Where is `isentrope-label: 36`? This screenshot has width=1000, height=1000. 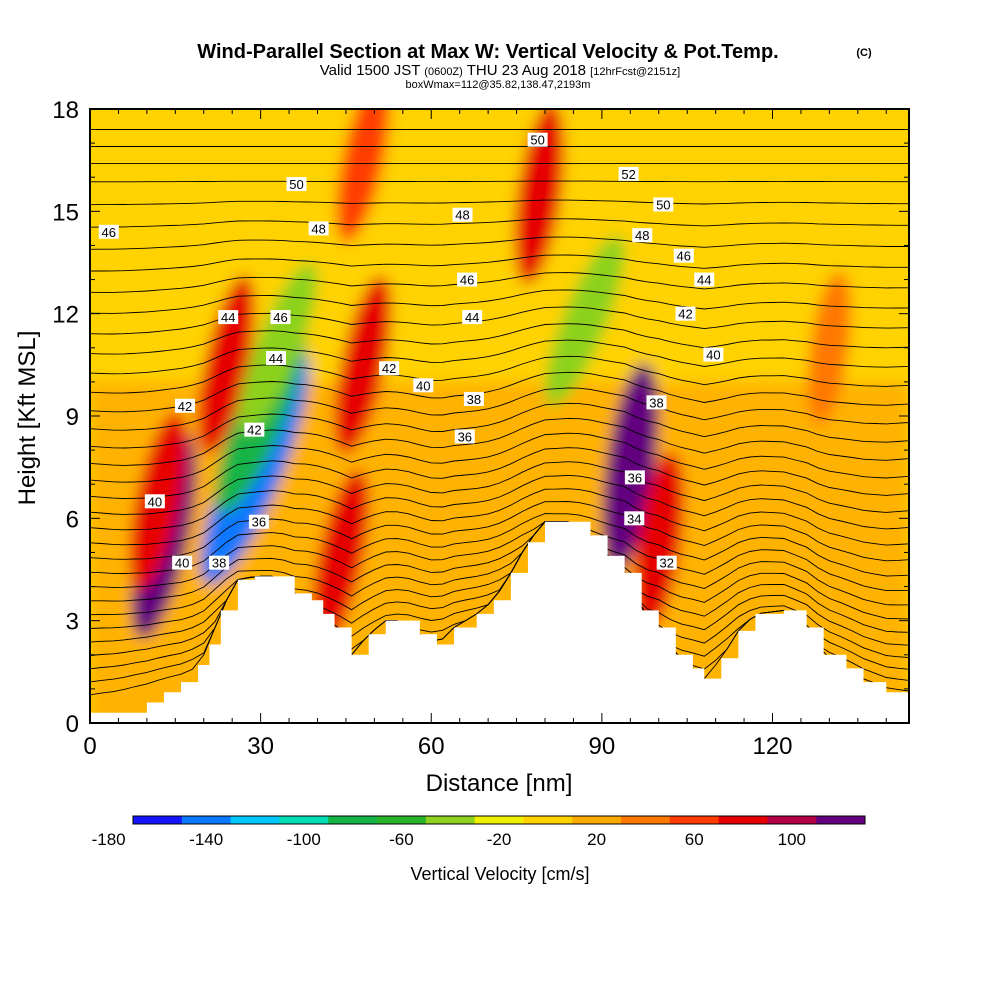 isentrope-label: 36 is located at coordinates (258, 522).